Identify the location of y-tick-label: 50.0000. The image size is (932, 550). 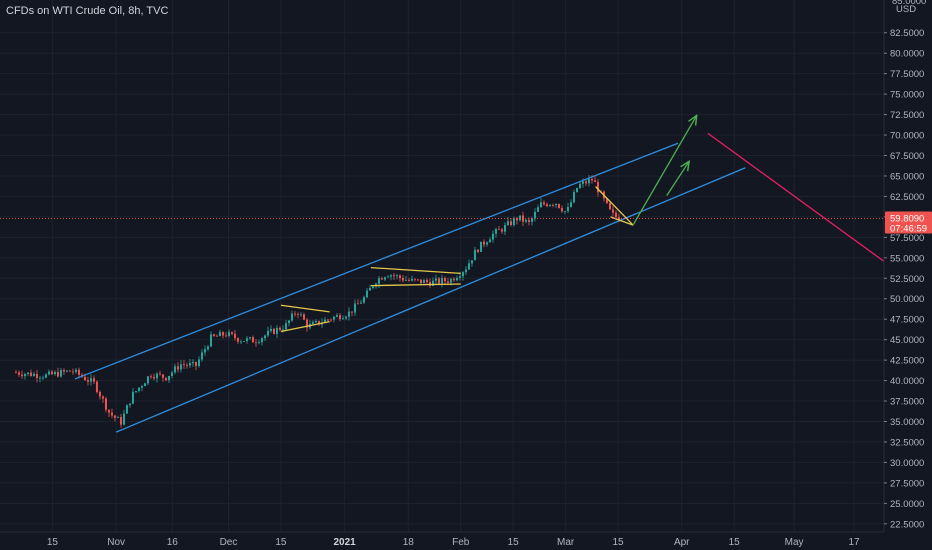
(907, 299).